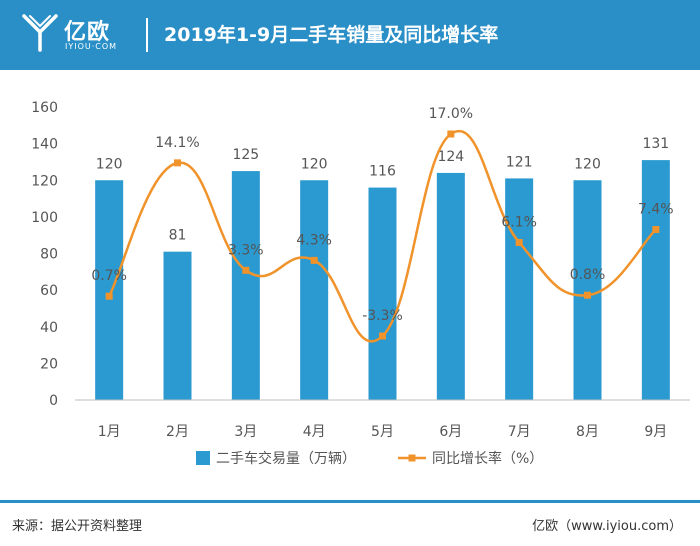  Describe the element at coordinates (314, 240) in the screenshot. I see `line-data-label: 4.3%` at that location.